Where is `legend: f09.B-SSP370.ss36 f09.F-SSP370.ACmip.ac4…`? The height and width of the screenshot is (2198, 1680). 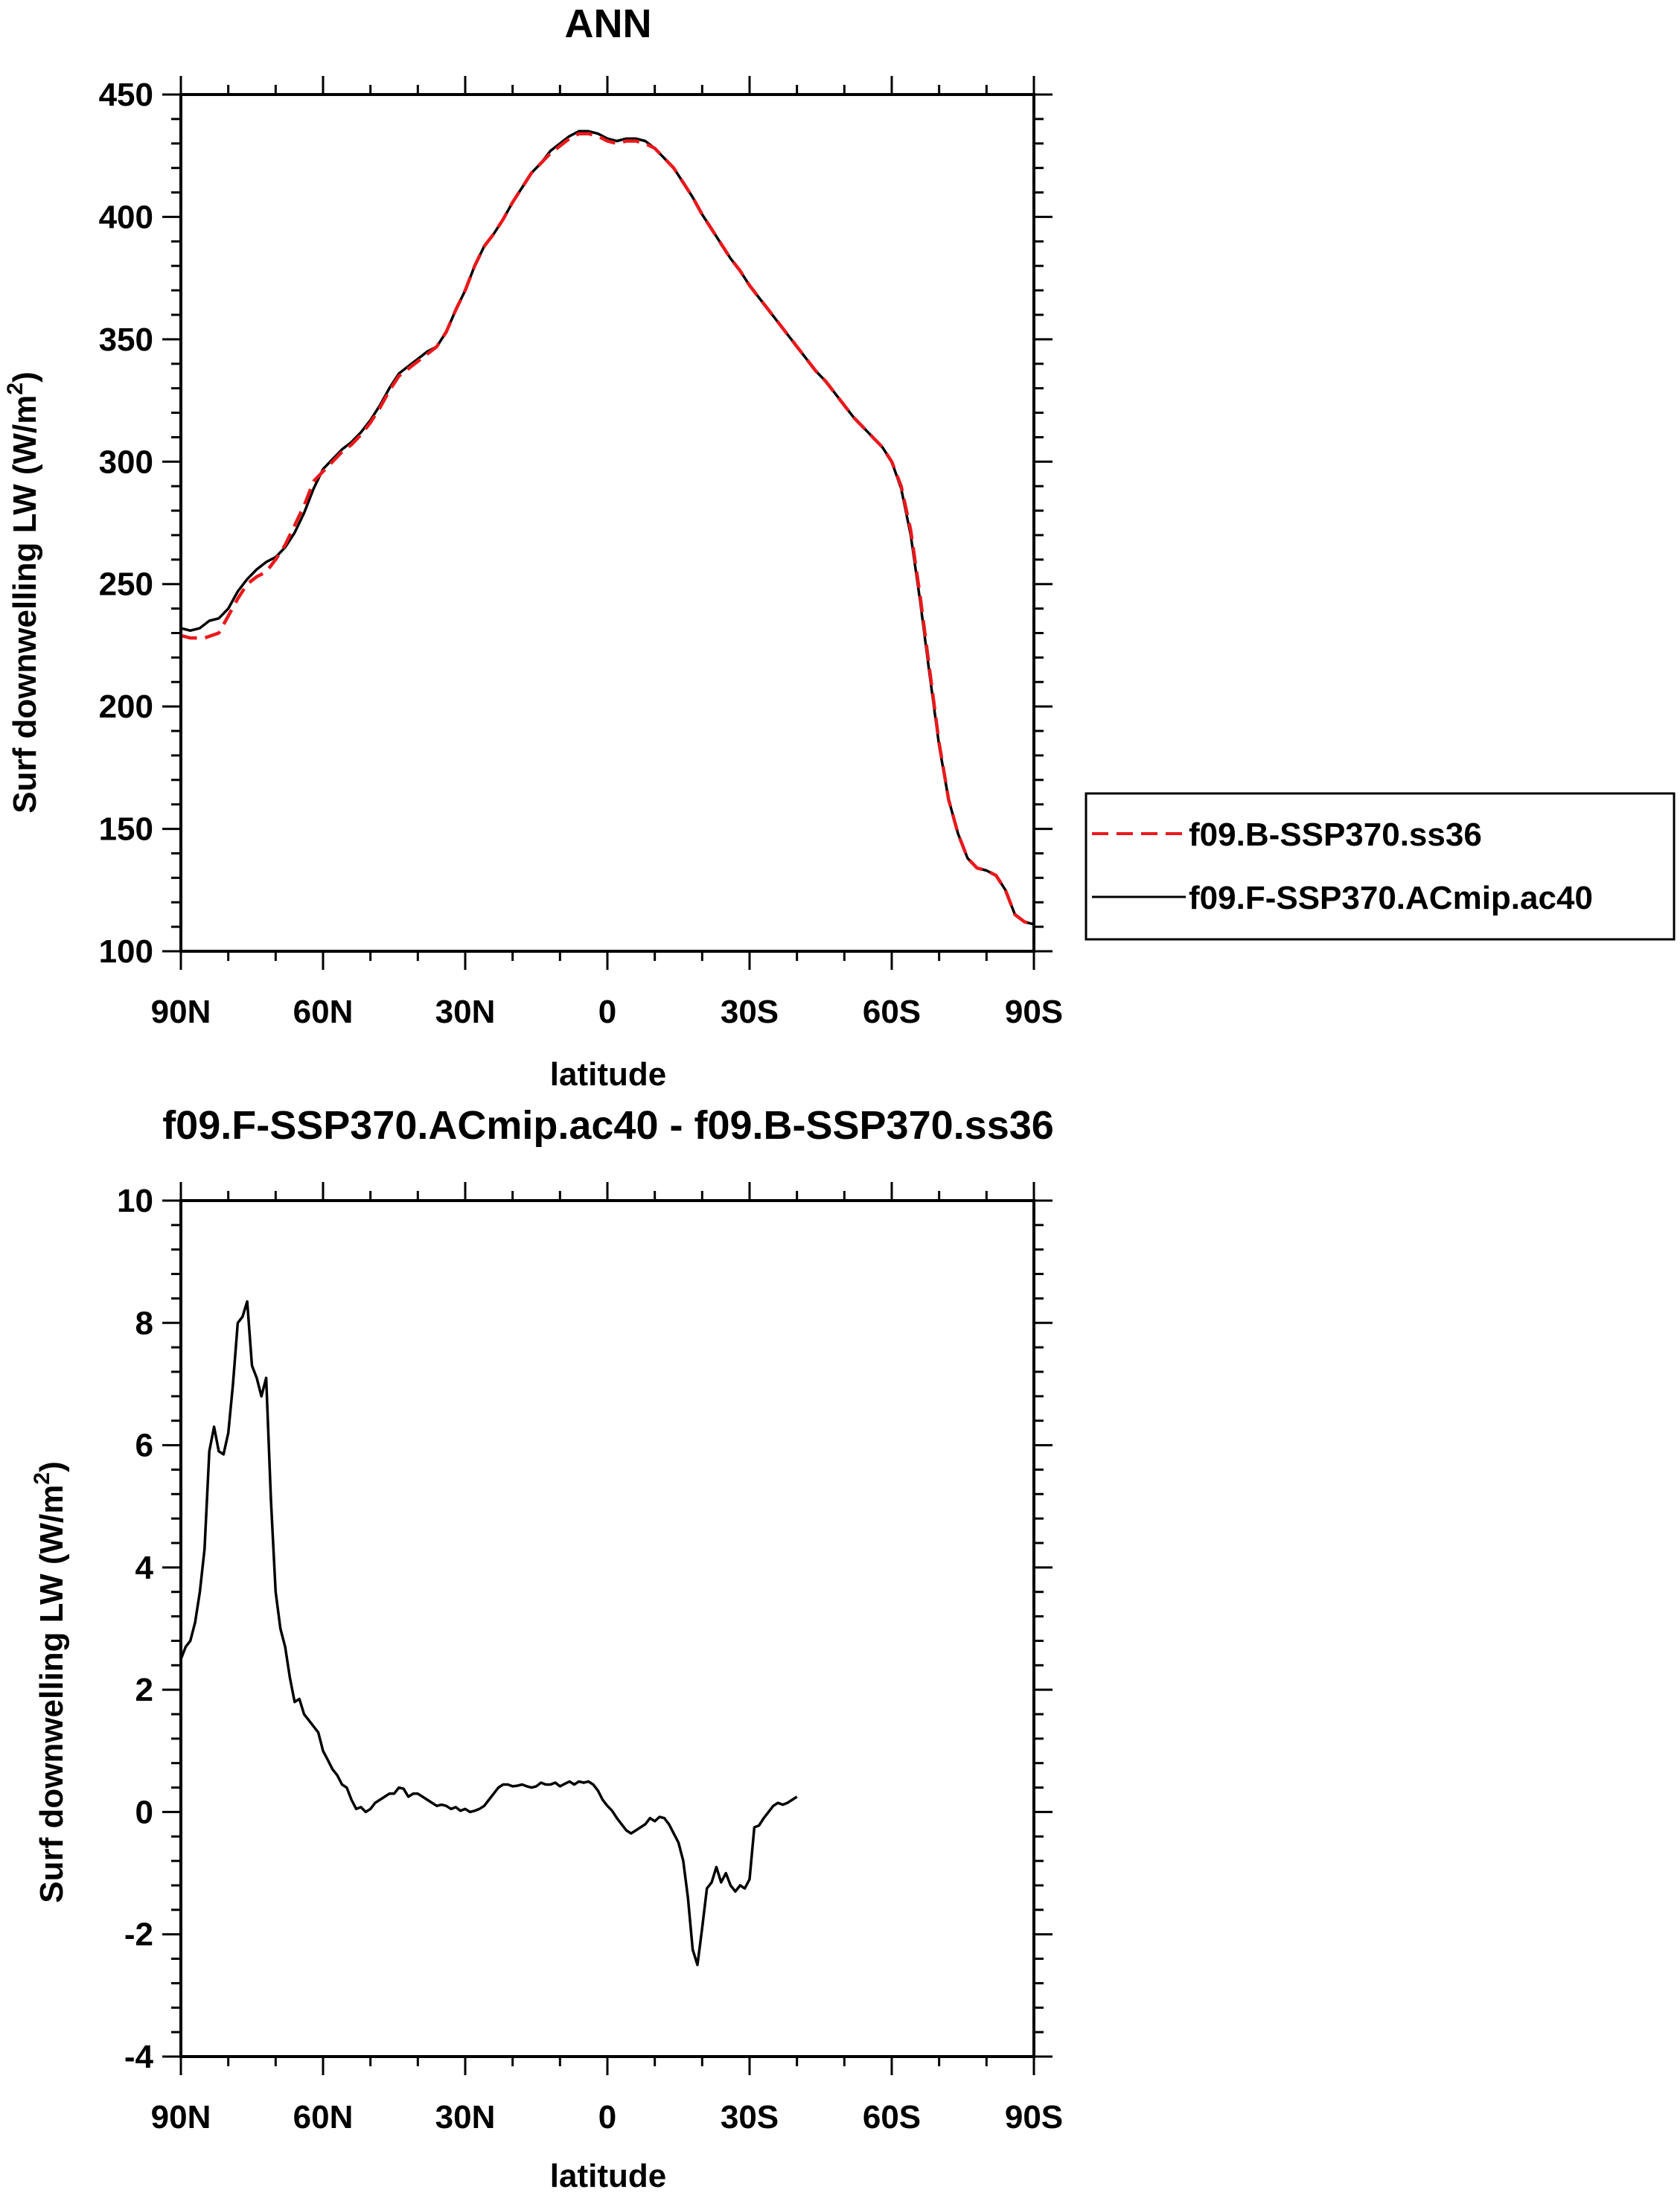 legend: f09.B-SSP370.ss36 f09.F-SSP370.ACmip.ac4… is located at coordinates (1380, 866).